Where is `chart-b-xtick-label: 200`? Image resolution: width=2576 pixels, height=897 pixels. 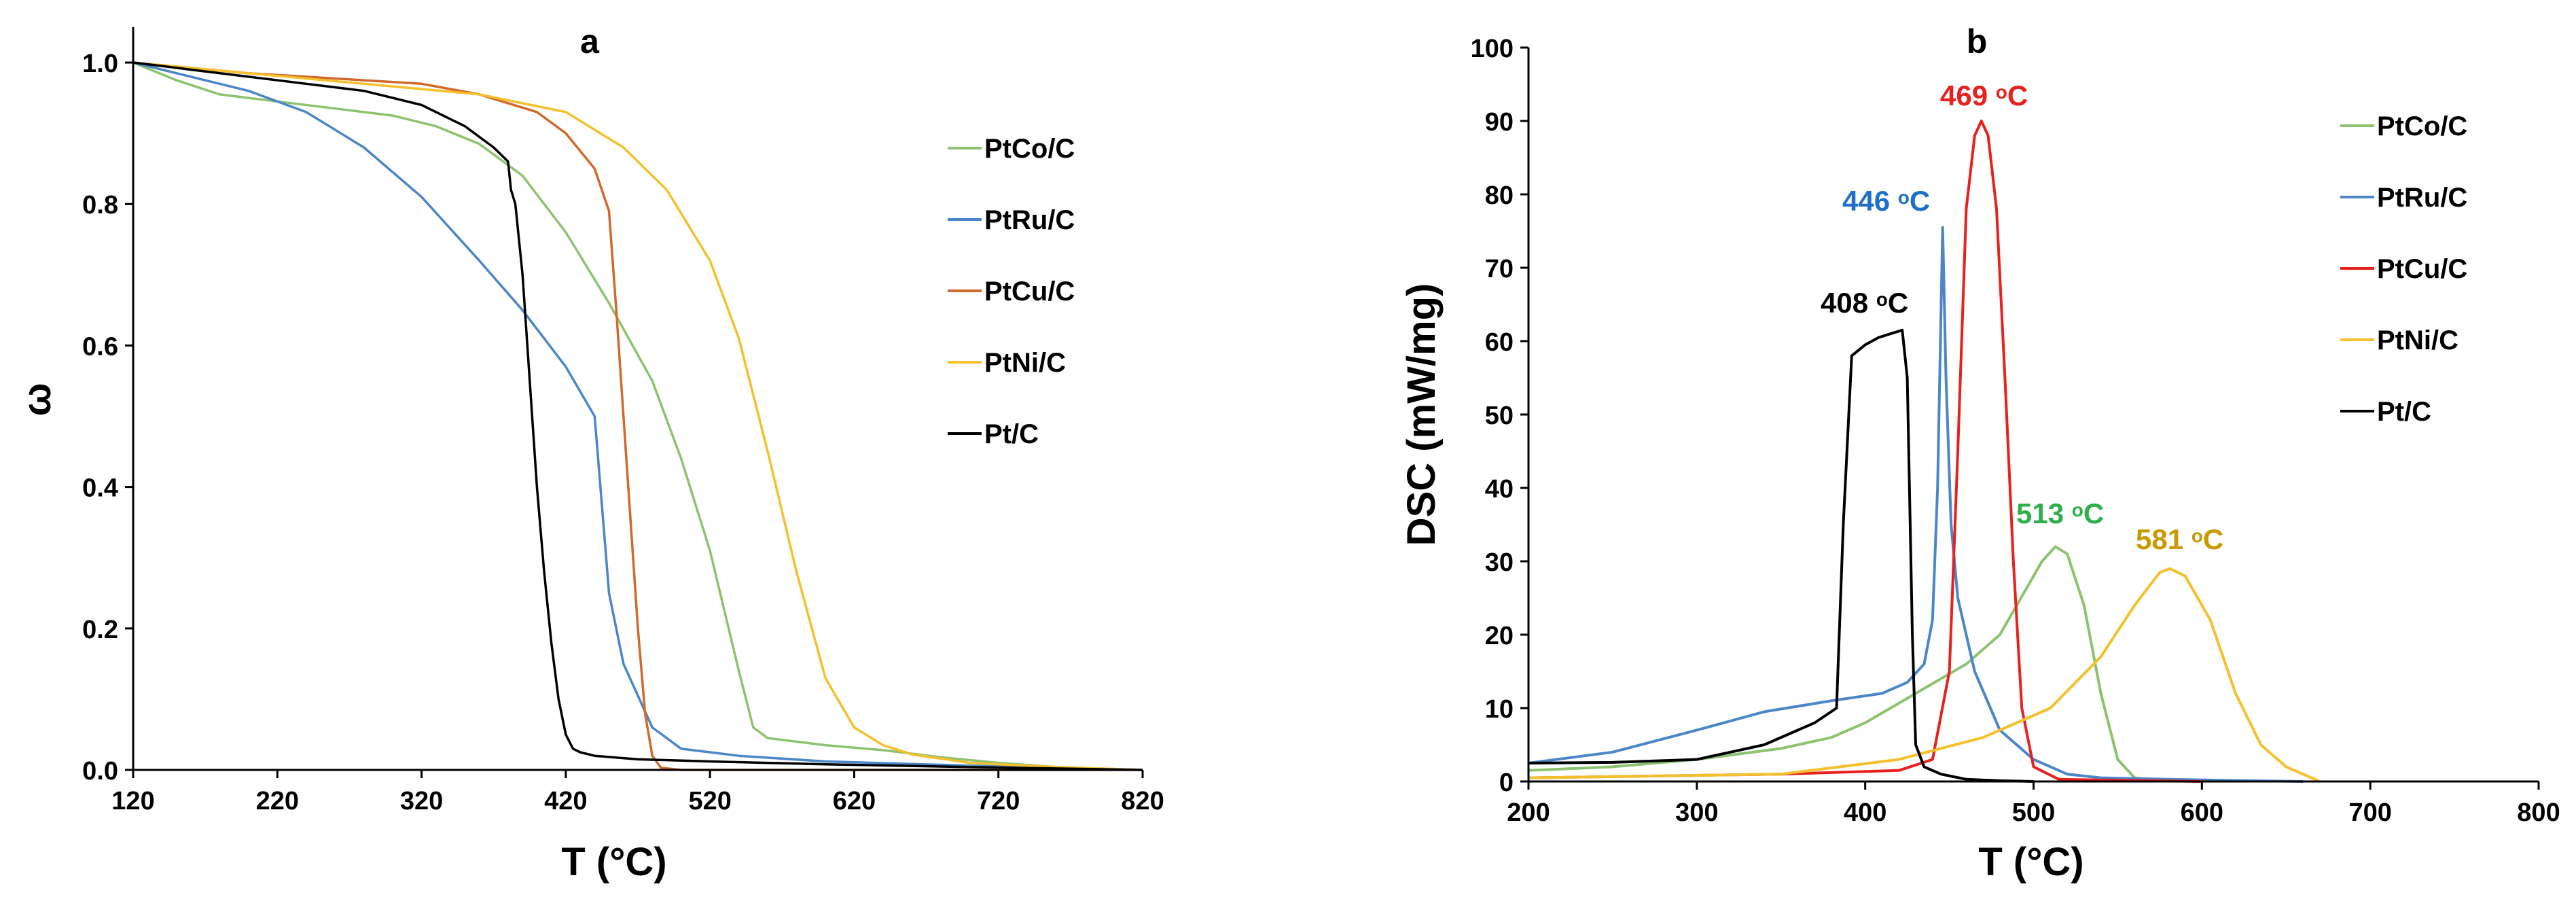
chart-b-xtick-label: 200 is located at coordinates (1528, 812).